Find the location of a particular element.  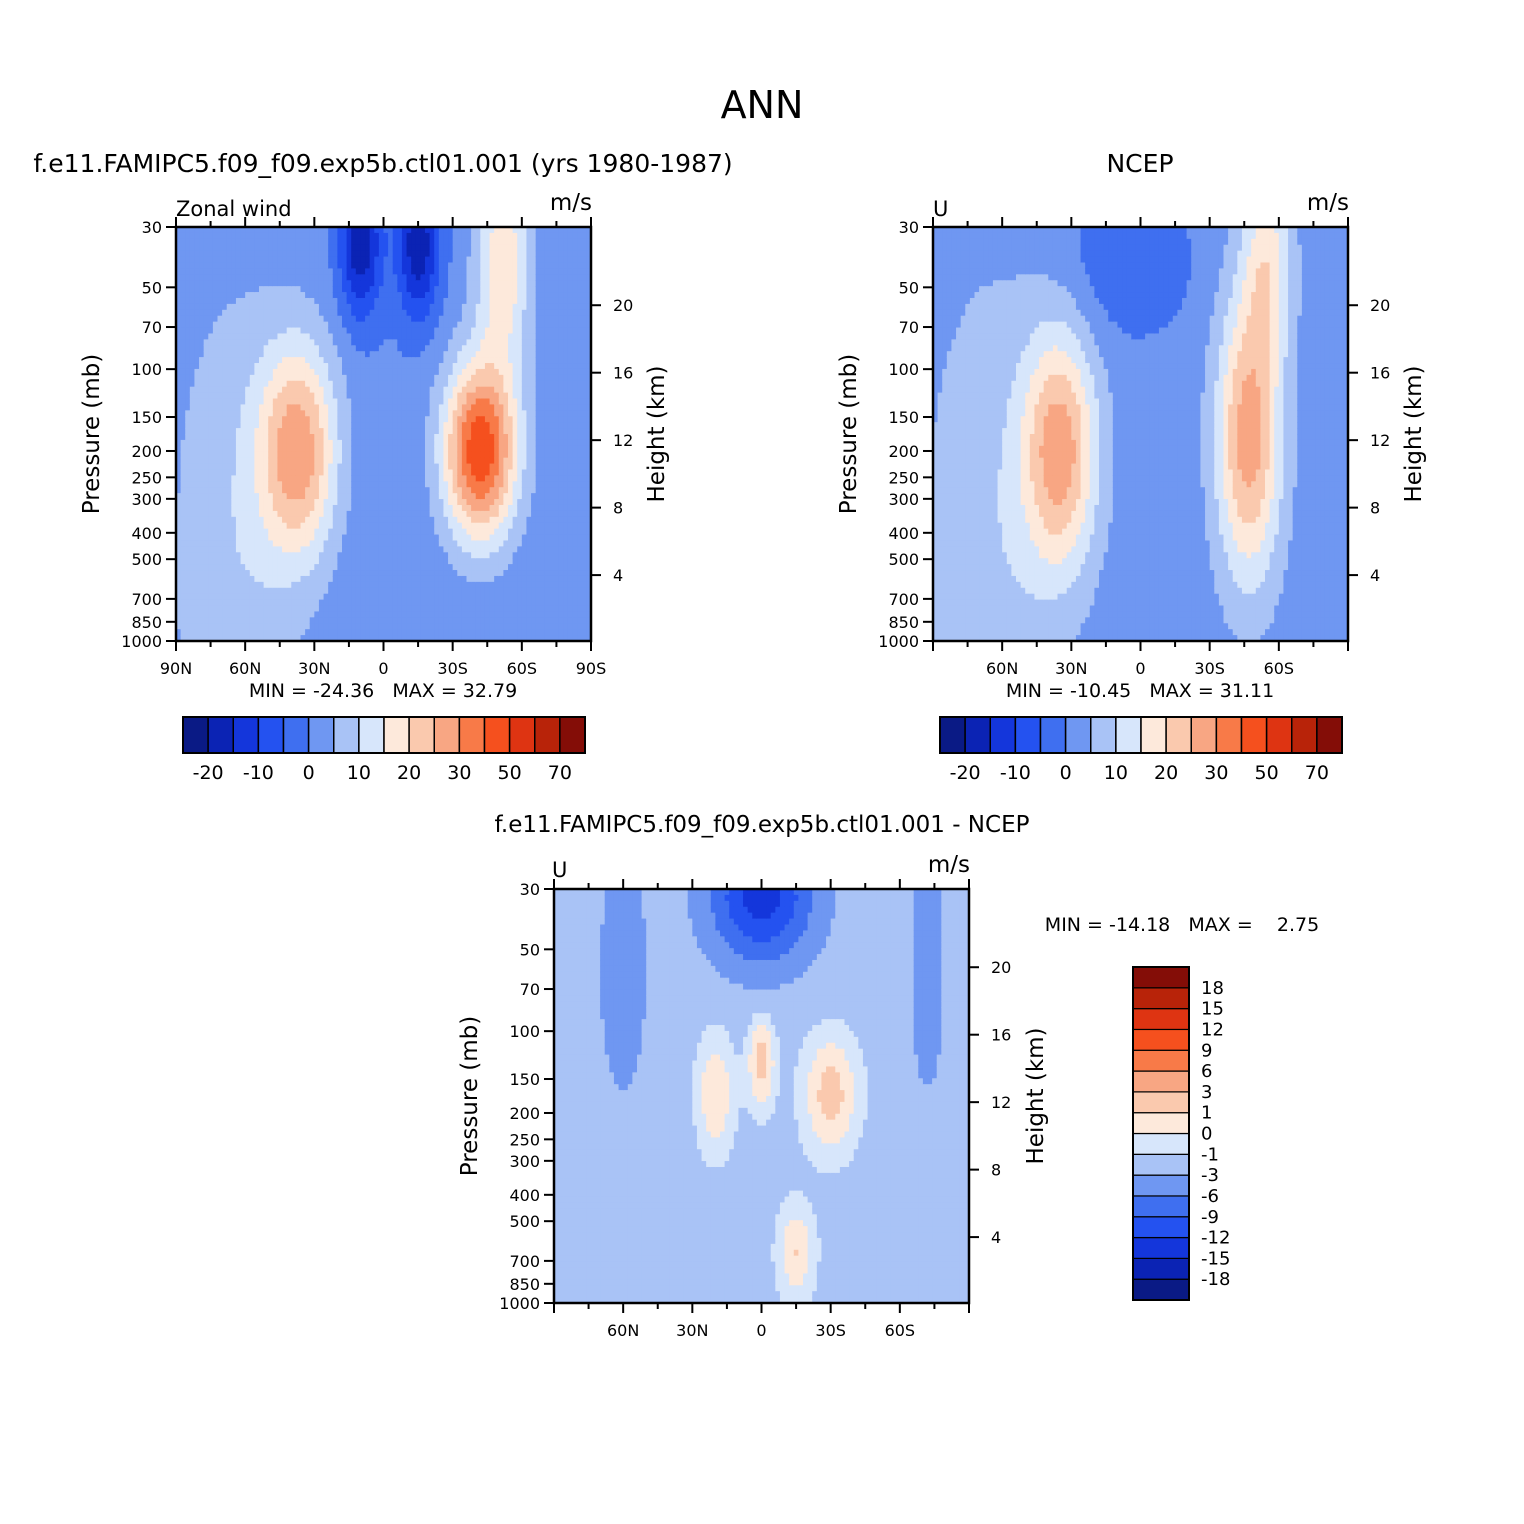

pressure-tick-label: 30 is located at coordinates (530, 889).